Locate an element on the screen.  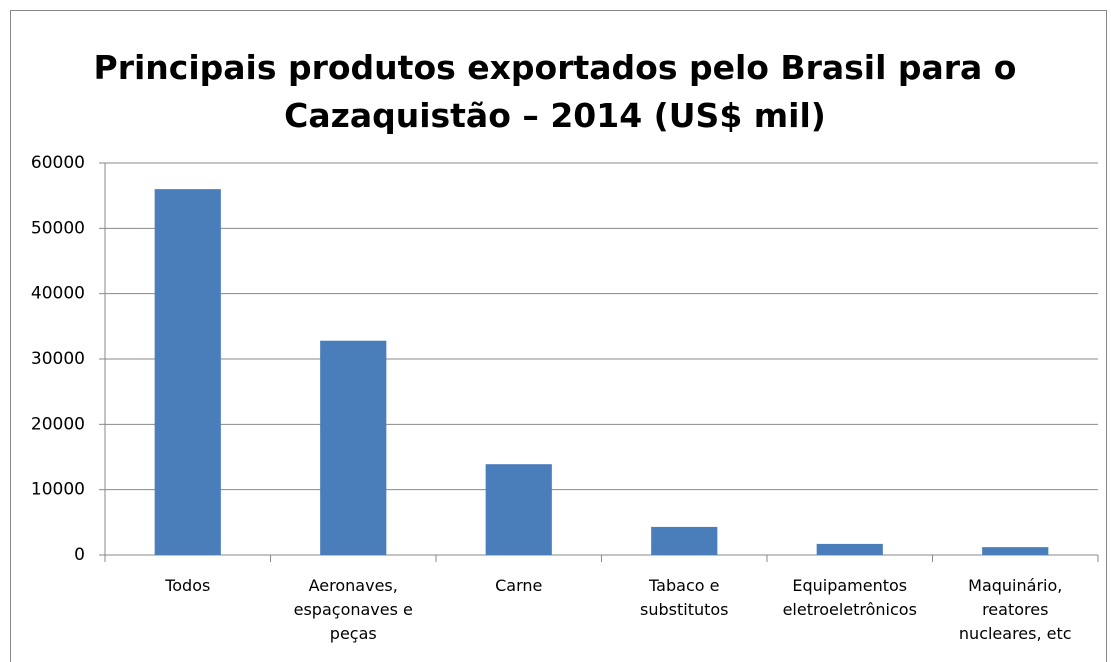
y-tick-label: 10000 is located at coordinates (58, 490).